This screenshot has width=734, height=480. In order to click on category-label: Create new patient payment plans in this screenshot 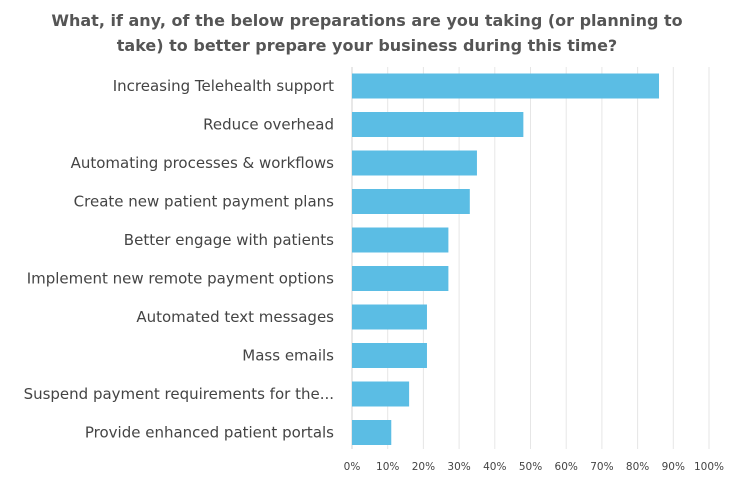, I will do `click(204, 202)`.